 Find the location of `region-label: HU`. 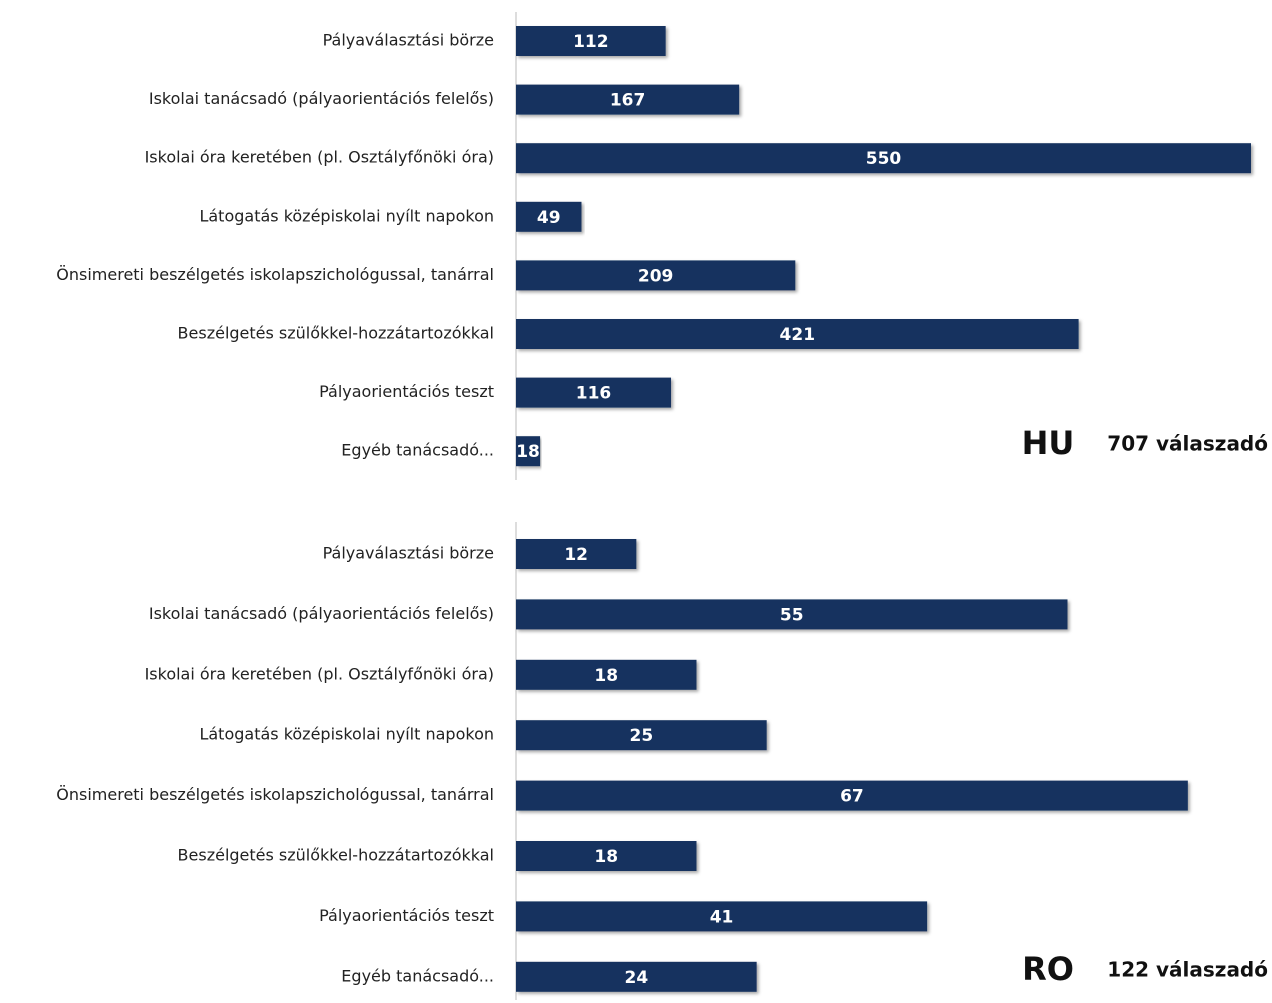

region-label: HU is located at coordinates (1048, 443).